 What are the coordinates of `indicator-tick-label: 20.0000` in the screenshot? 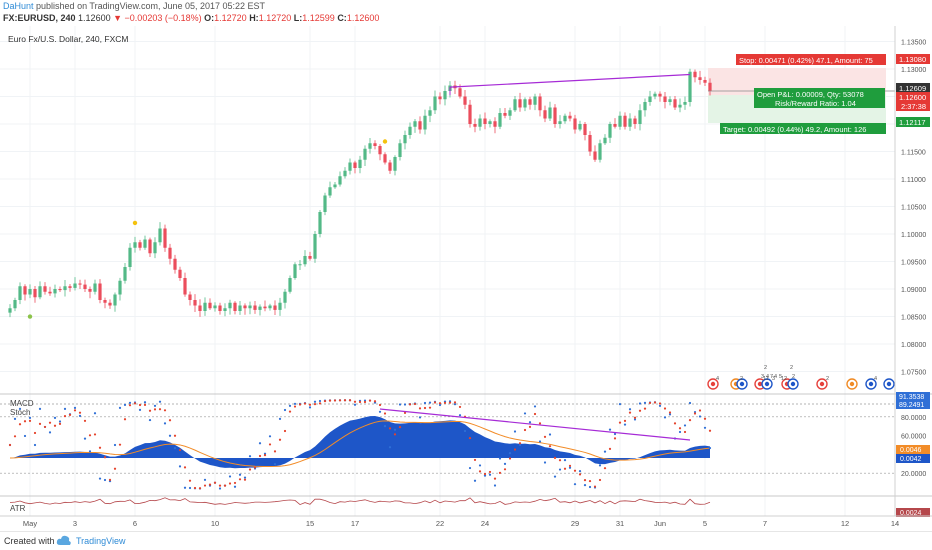 It's located at (913, 474).